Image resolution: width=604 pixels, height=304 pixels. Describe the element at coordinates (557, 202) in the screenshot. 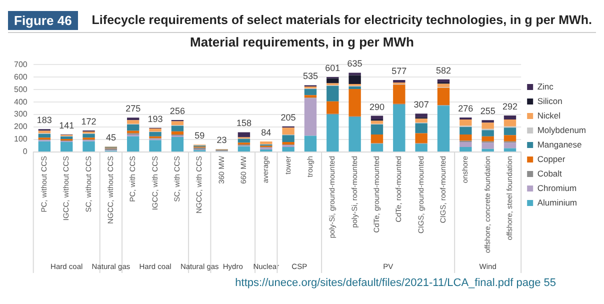

I see `legend-label: Aluminium` at that location.